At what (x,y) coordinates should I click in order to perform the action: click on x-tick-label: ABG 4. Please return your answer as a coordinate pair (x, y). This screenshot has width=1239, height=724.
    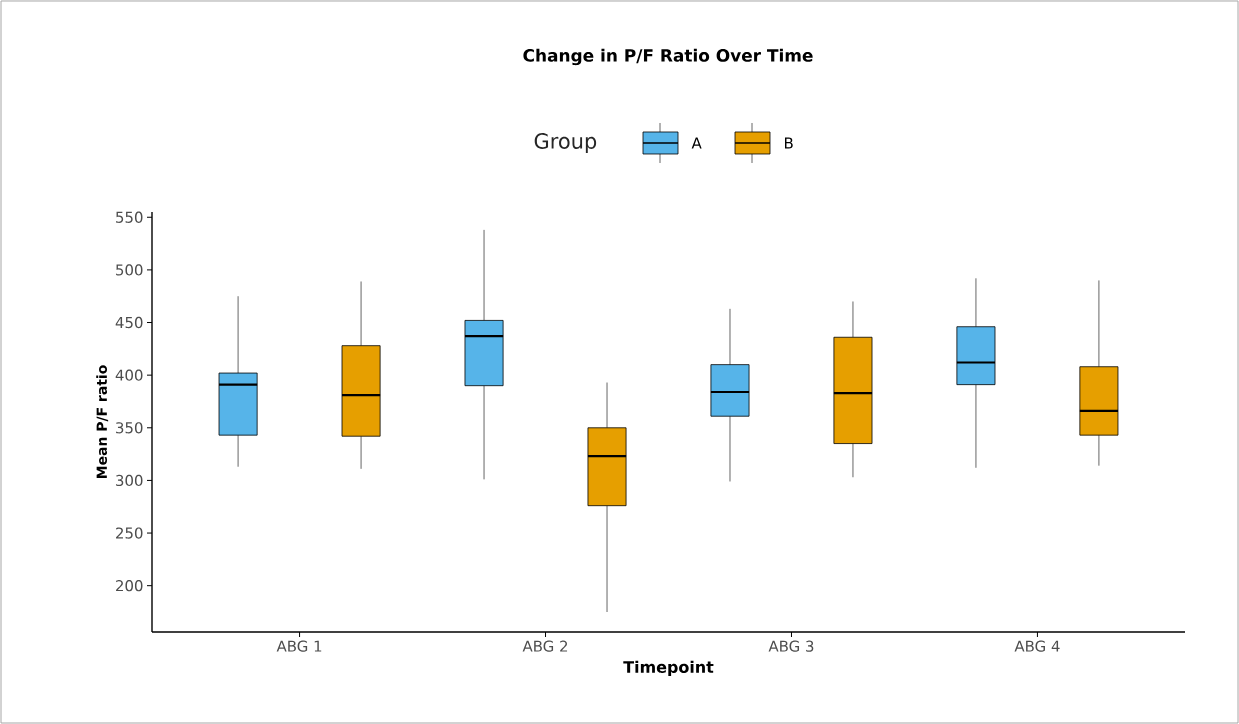
    Looking at the image, I should click on (1037, 646).